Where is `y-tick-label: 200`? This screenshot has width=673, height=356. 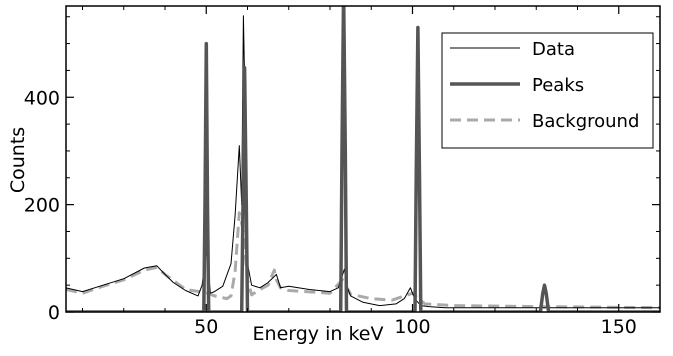 y-tick-label: 200 is located at coordinates (42, 206).